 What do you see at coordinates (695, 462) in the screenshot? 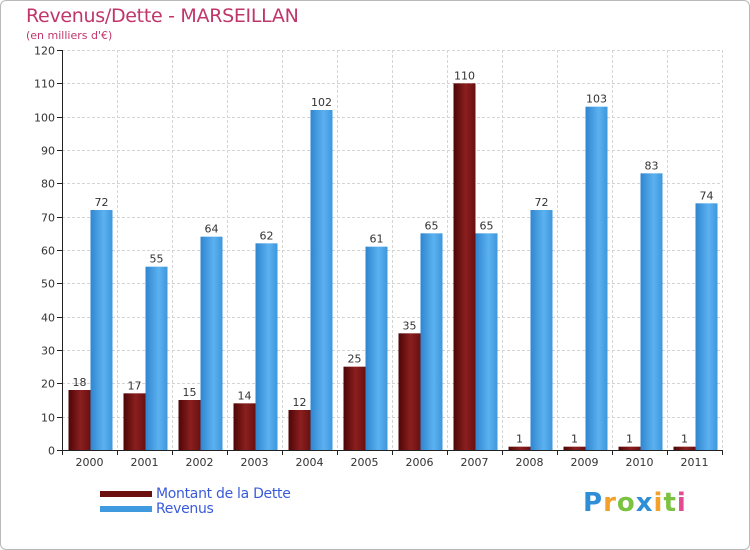
I see `x-tick-label: 2011` at bounding box center [695, 462].